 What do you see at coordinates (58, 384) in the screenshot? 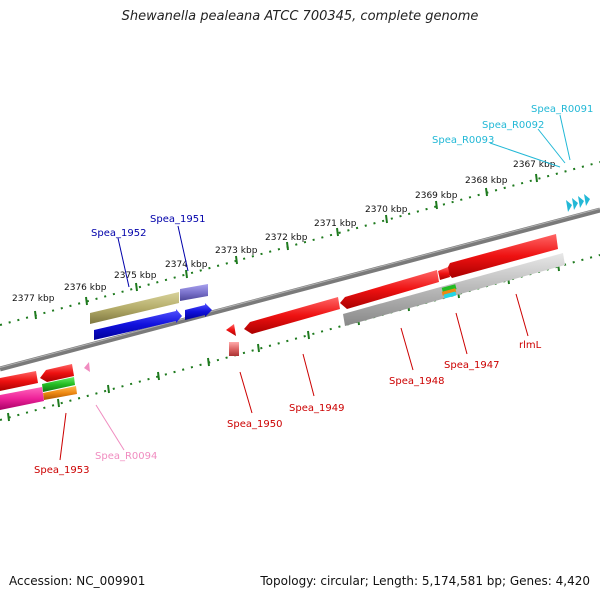
I see `gene-spea-1953-green-block` at bounding box center [58, 384].